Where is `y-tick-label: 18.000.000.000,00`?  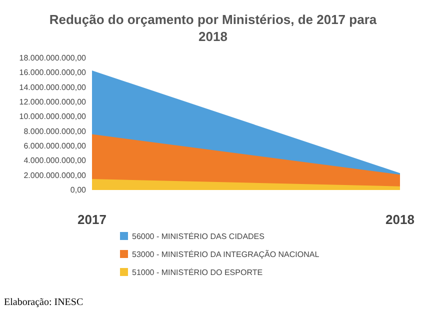
y-tick-label: 18.000.000.000,00 is located at coordinates (53, 58).